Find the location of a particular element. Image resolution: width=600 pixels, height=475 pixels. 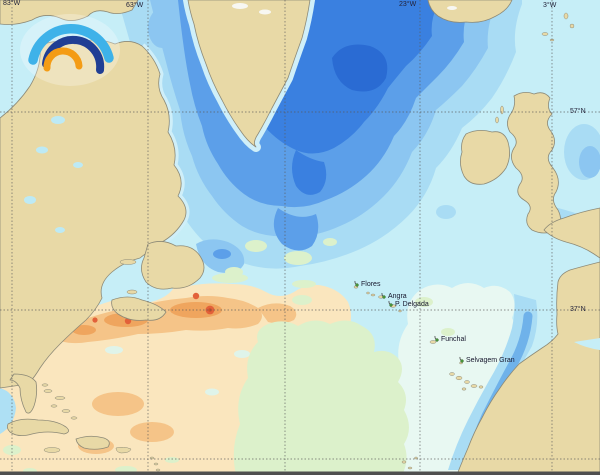

place-label-p-delgada: P. Delgada is located at coordinates (412, 304).